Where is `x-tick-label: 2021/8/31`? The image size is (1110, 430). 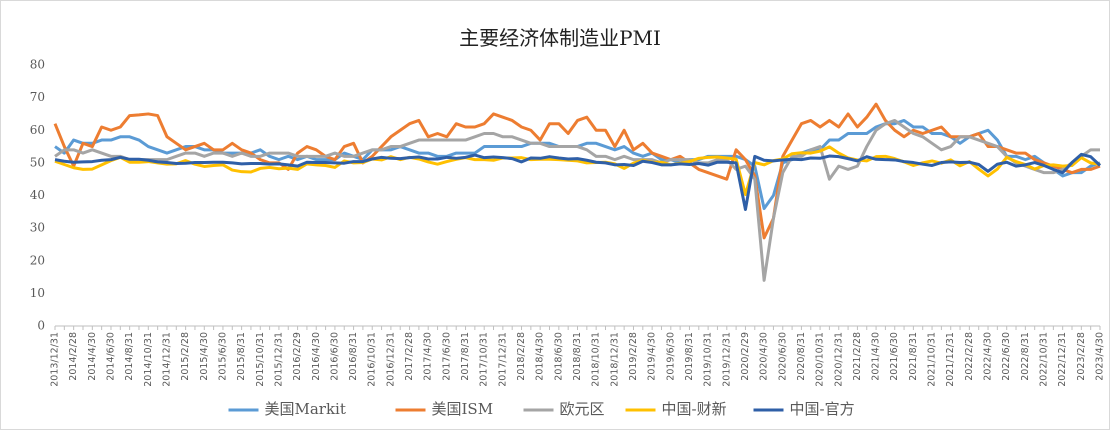
x-tick-label: 2021/8/31 is located at coordinates (913, 356).